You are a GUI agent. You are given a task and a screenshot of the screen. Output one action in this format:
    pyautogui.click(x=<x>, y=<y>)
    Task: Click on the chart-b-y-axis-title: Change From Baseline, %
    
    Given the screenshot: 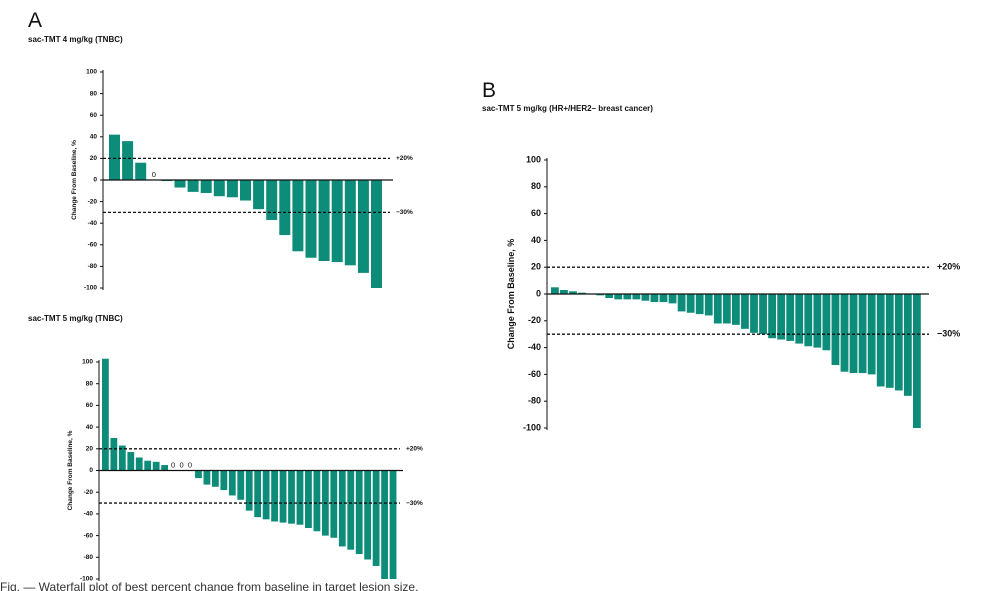 What is the action you would take?
    pyautogui.click(x=511, y=294)
    